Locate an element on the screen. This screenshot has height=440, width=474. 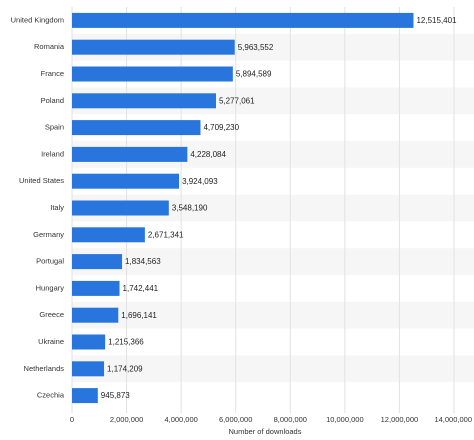
y-tick-label: Czechia is located at coordinates (51, 395).